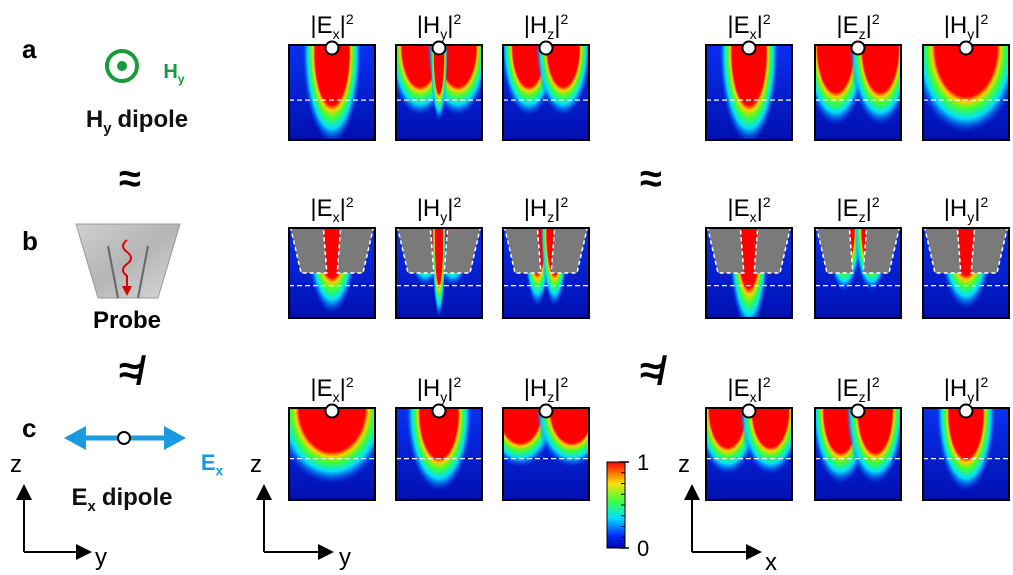 This screenshot has width=1013, height=575. What do you see at coordinates (256, 464) in the screenshot?
I see `axis-label-z: z` at bounding box center [256, 464].